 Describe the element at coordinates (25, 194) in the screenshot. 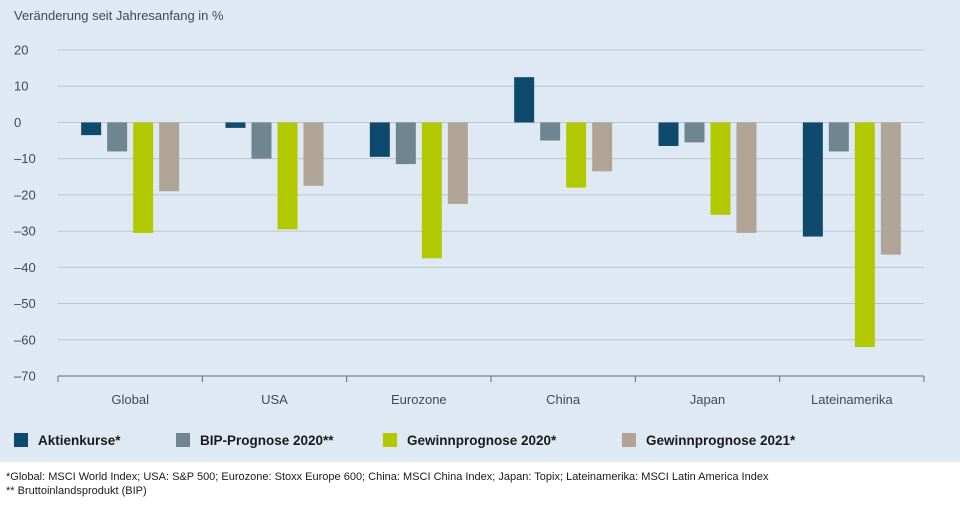

I see `y-tick-label: –20` at that location.